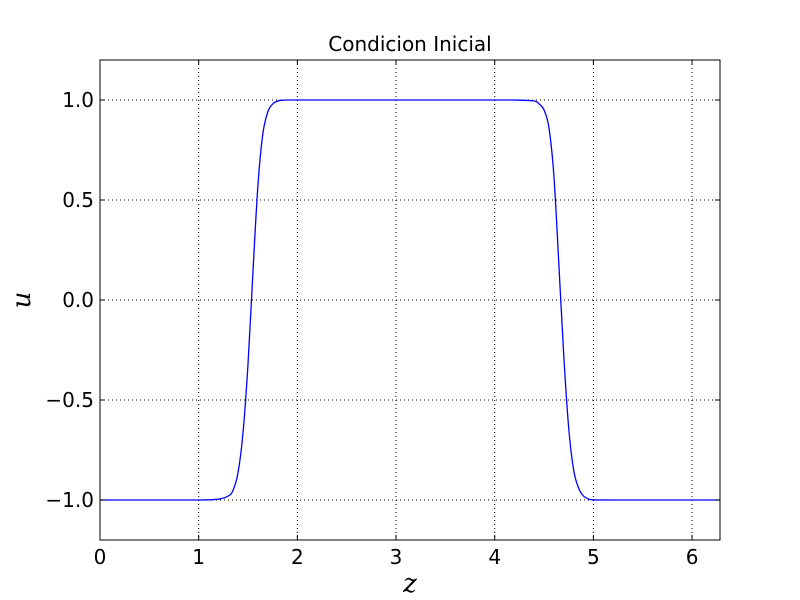 The image size is (800, 600). I want to click on y-tick-label: 1.0, so click(78, 100).